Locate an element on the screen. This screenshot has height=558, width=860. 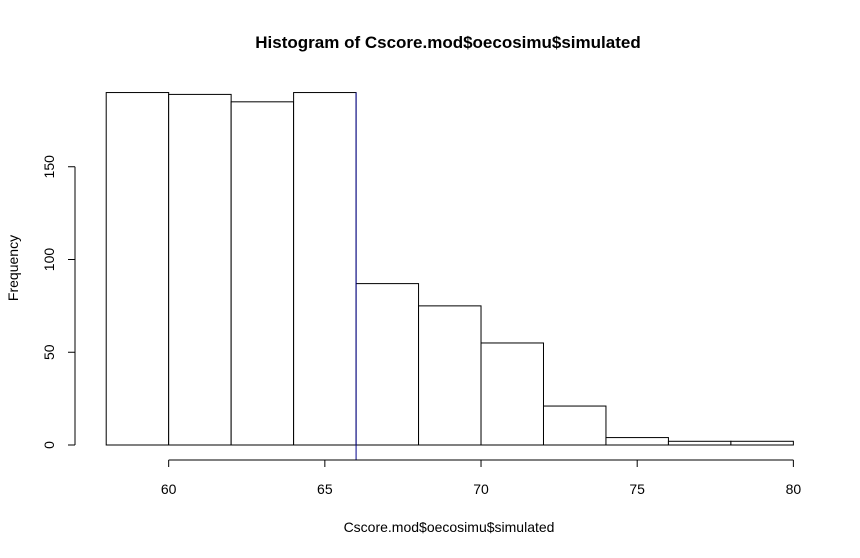
y-axis: 0 50 100 150 is located at coordinates (58, 302).